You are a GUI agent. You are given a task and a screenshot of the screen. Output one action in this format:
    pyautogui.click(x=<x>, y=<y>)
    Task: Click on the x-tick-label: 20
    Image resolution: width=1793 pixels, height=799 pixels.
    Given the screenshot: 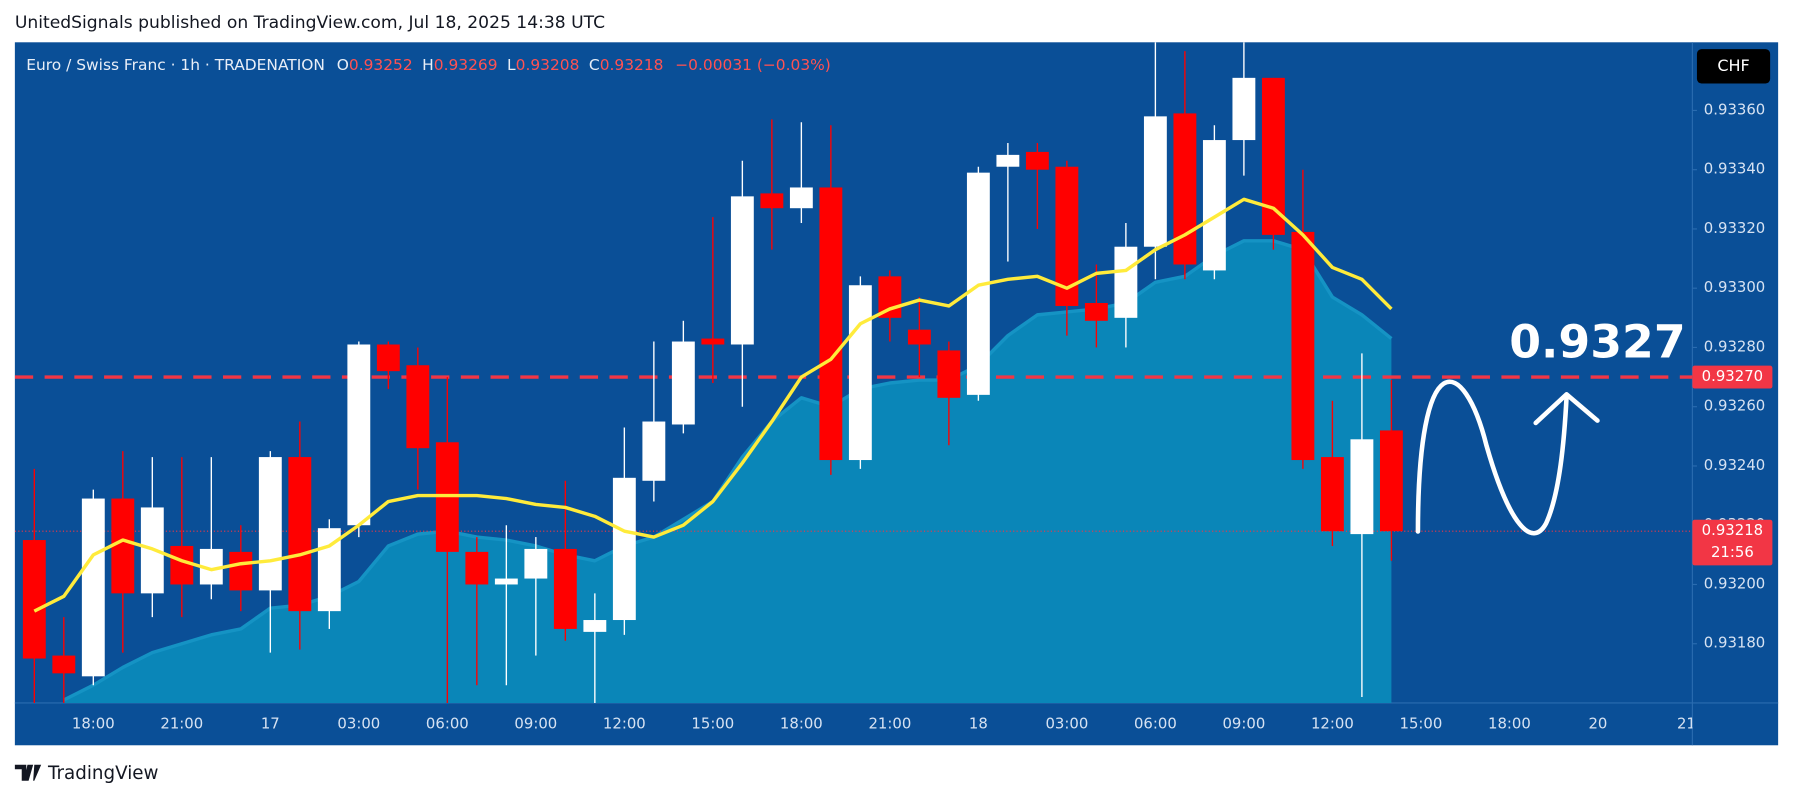 What is the action you would take?
    pyautogui.click(x=1597, y=724)
    